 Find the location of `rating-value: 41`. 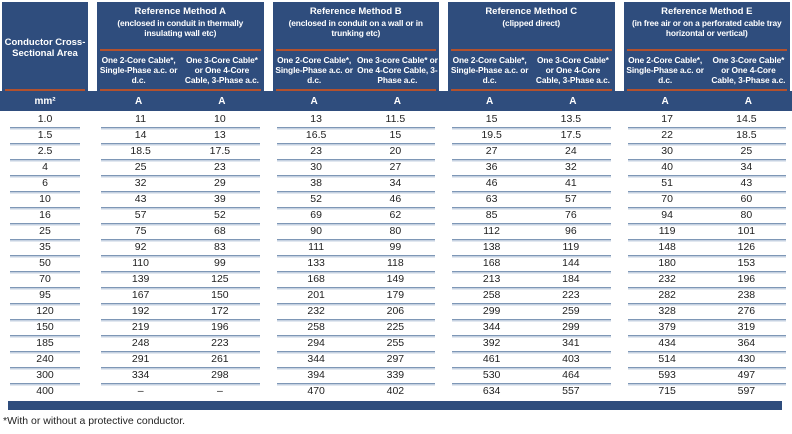

rating-value: 41 is located at coordinates (571, 182).